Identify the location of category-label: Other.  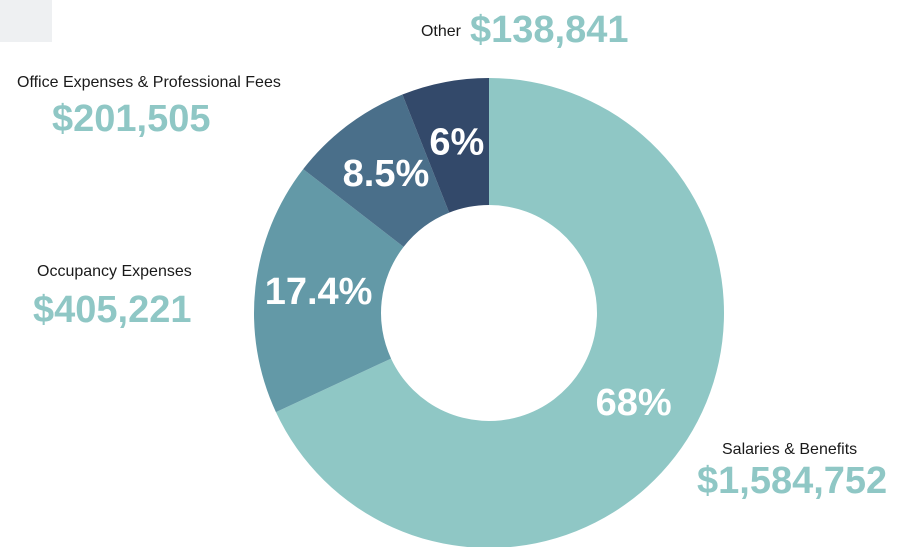
(441, 31).